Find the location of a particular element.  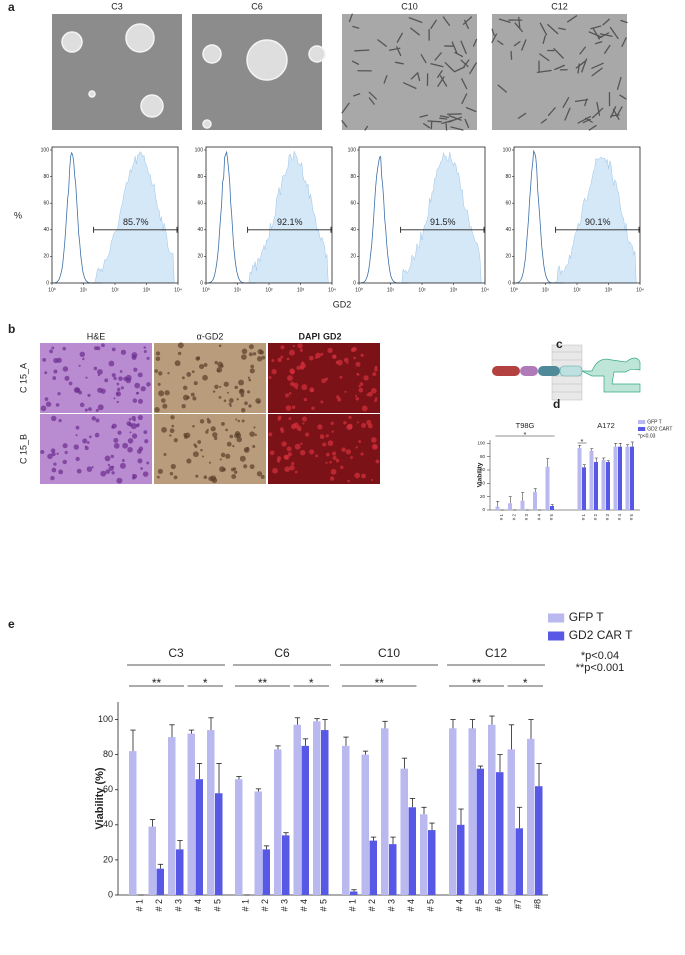

y-axis-label: Viability is located at coordinates (480, 474).